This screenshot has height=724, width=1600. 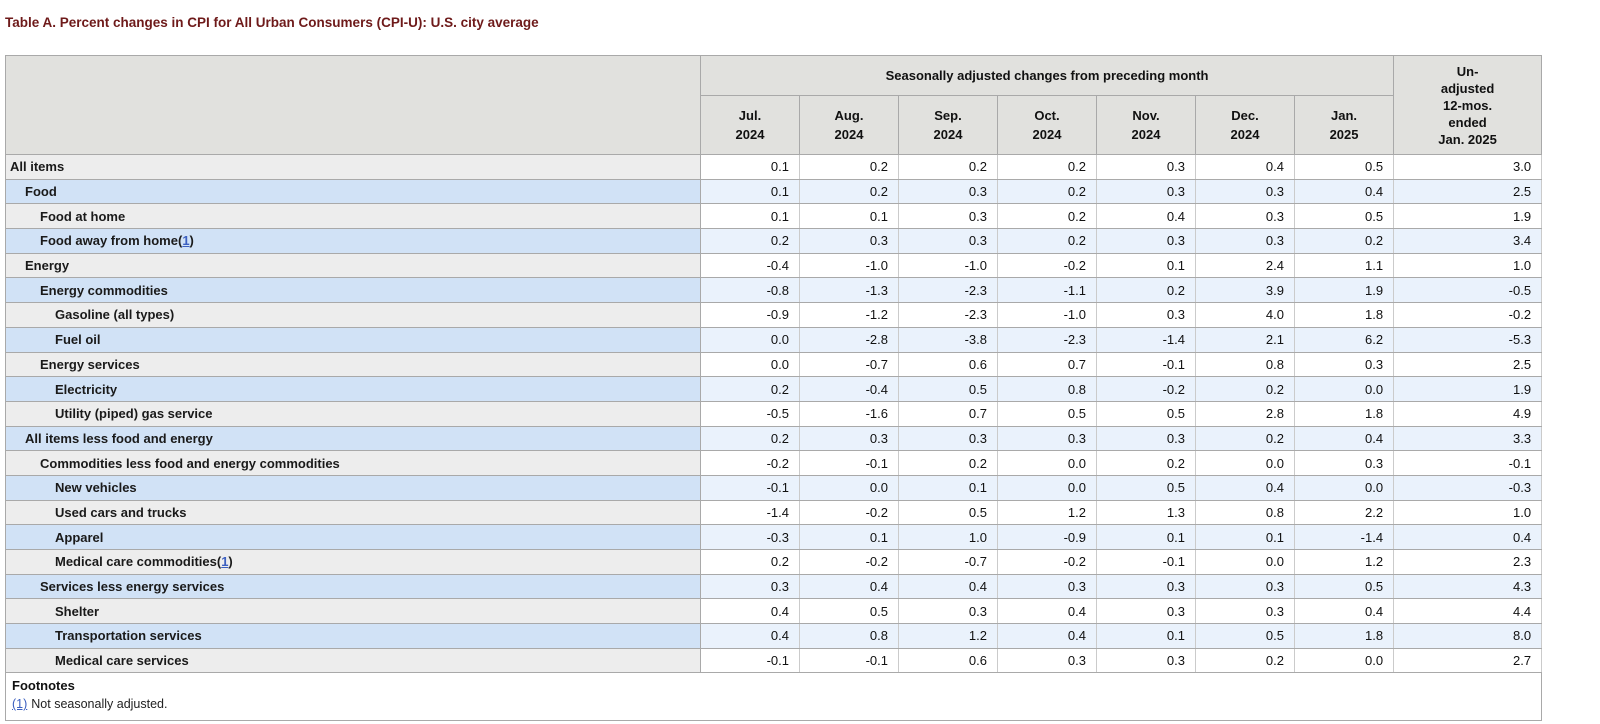 What do you see at coordinates (353, 660) in the screenshot?
I see `row-label: Medical care services` at bounding box center [353, 660].